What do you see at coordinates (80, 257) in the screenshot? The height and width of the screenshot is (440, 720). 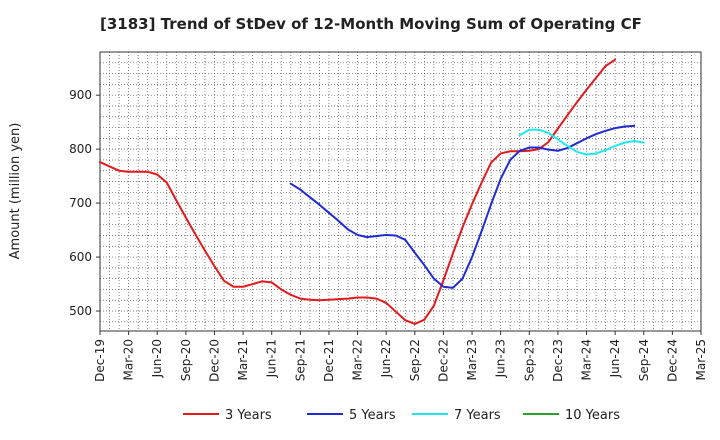 I see `y-tick-label: 600` at bounding box center [80, 257].